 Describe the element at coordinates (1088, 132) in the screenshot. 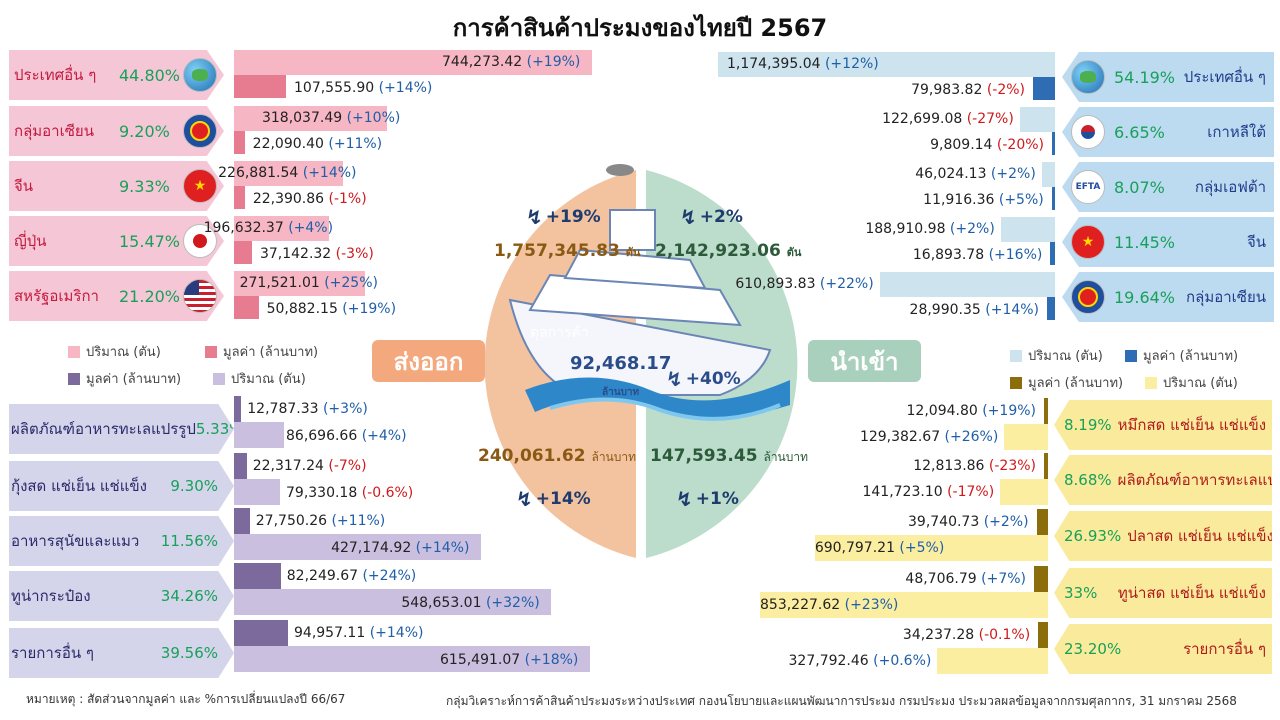

I see `korea-flag-icon` at that location.